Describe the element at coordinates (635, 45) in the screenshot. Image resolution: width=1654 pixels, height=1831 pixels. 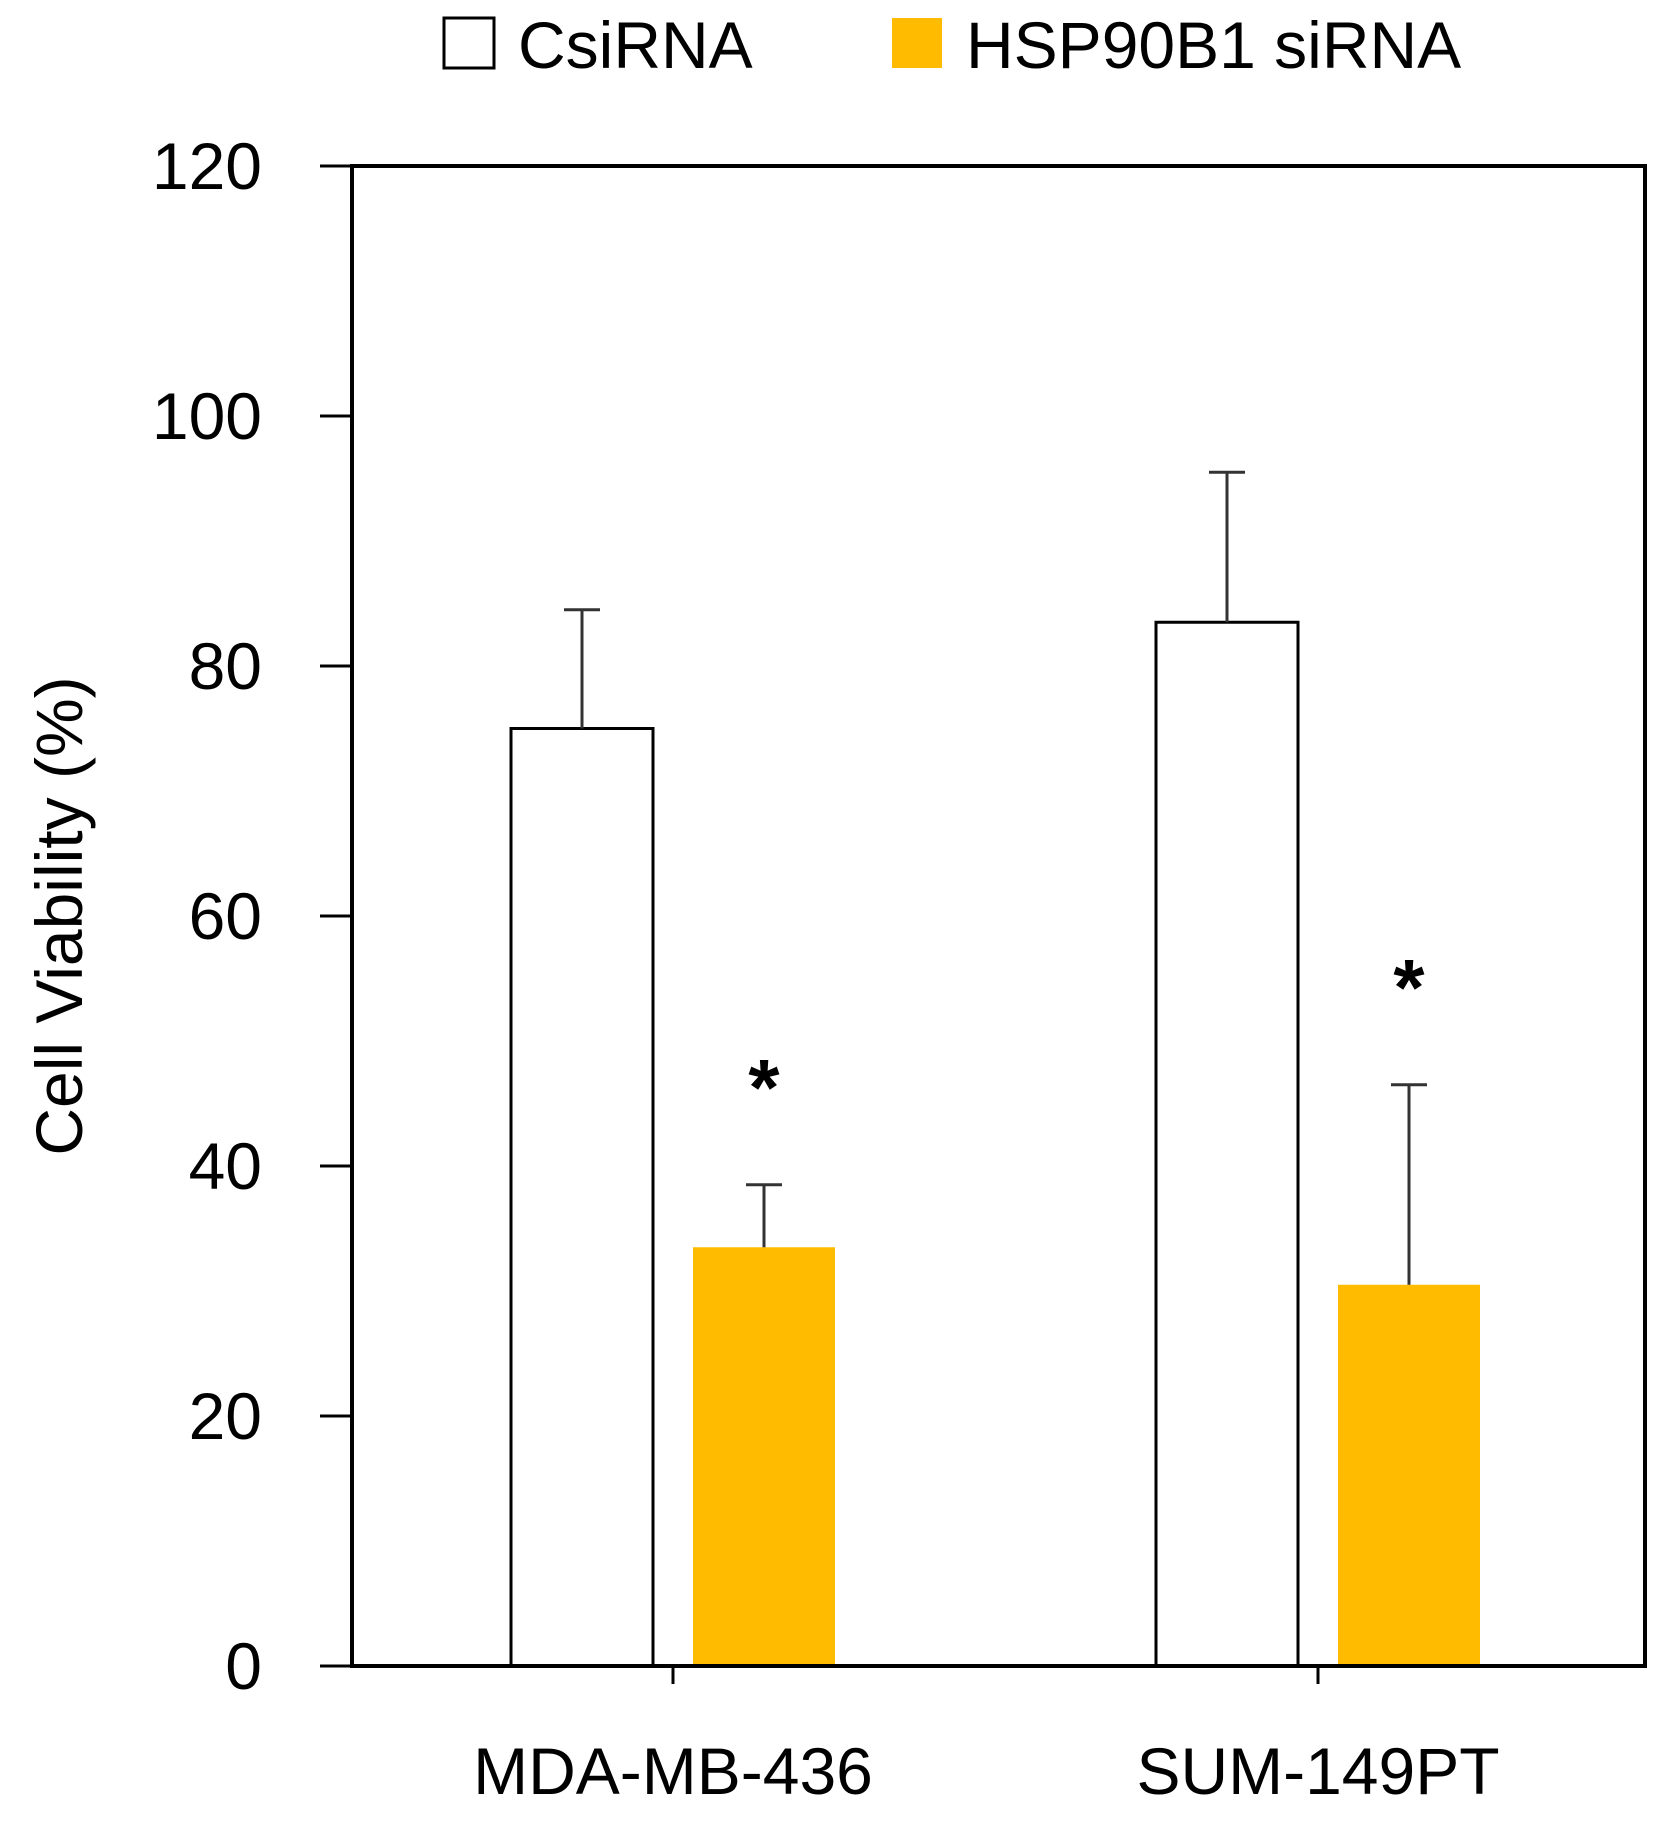
I see `legend-label: CsiRNA` at that location.